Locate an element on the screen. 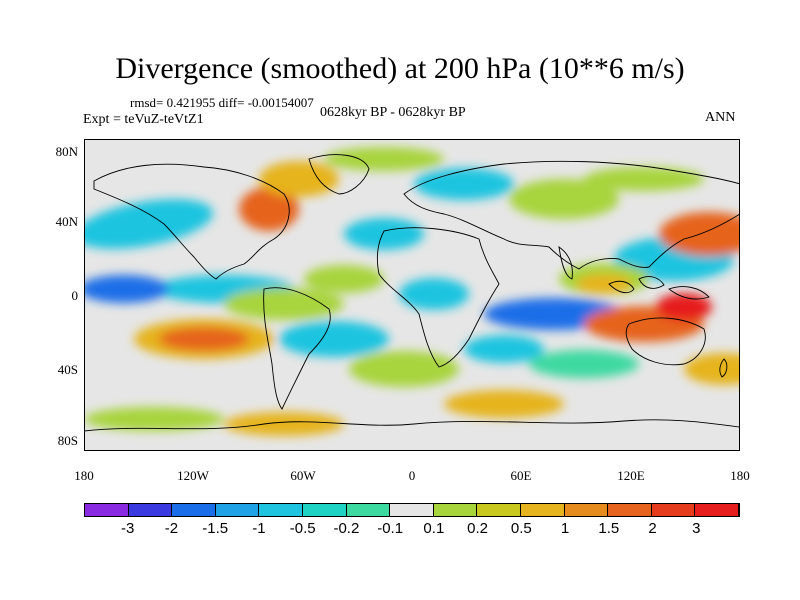 The height and width of the screenshot is (600, 800). colorbar-label: 0.2 is located at coordinates (478, 528).